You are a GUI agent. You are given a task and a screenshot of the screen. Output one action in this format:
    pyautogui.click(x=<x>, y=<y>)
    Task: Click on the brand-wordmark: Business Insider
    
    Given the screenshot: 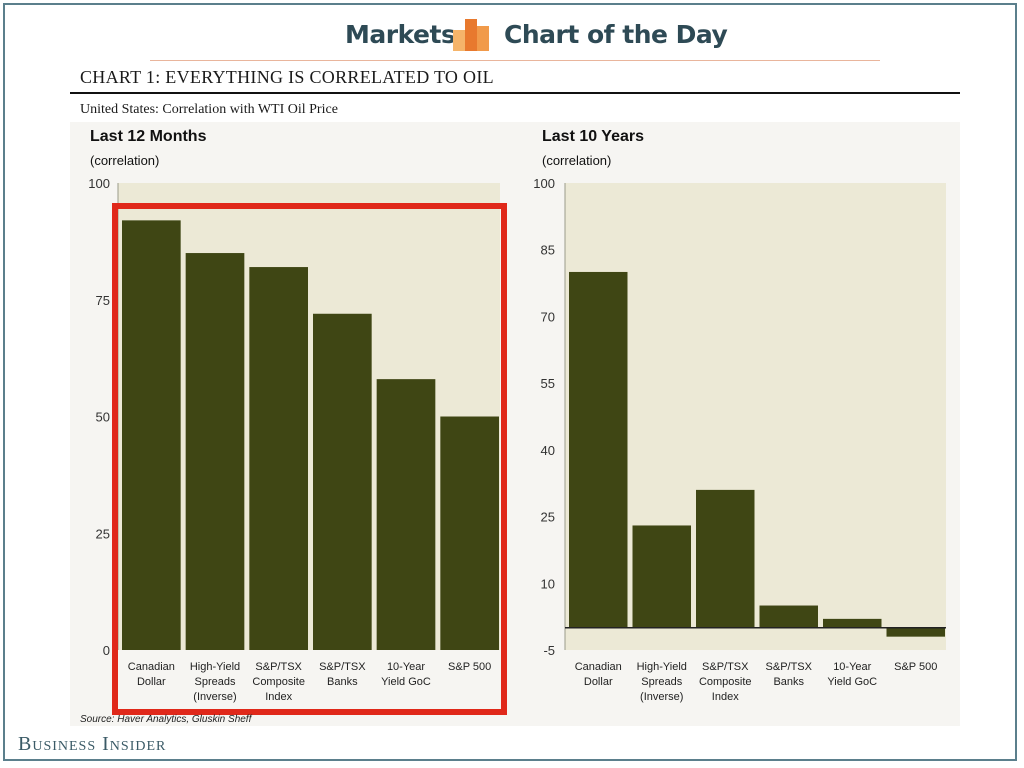 What is the action you would take?
    pyautogui.click(x=92, y=744)
    